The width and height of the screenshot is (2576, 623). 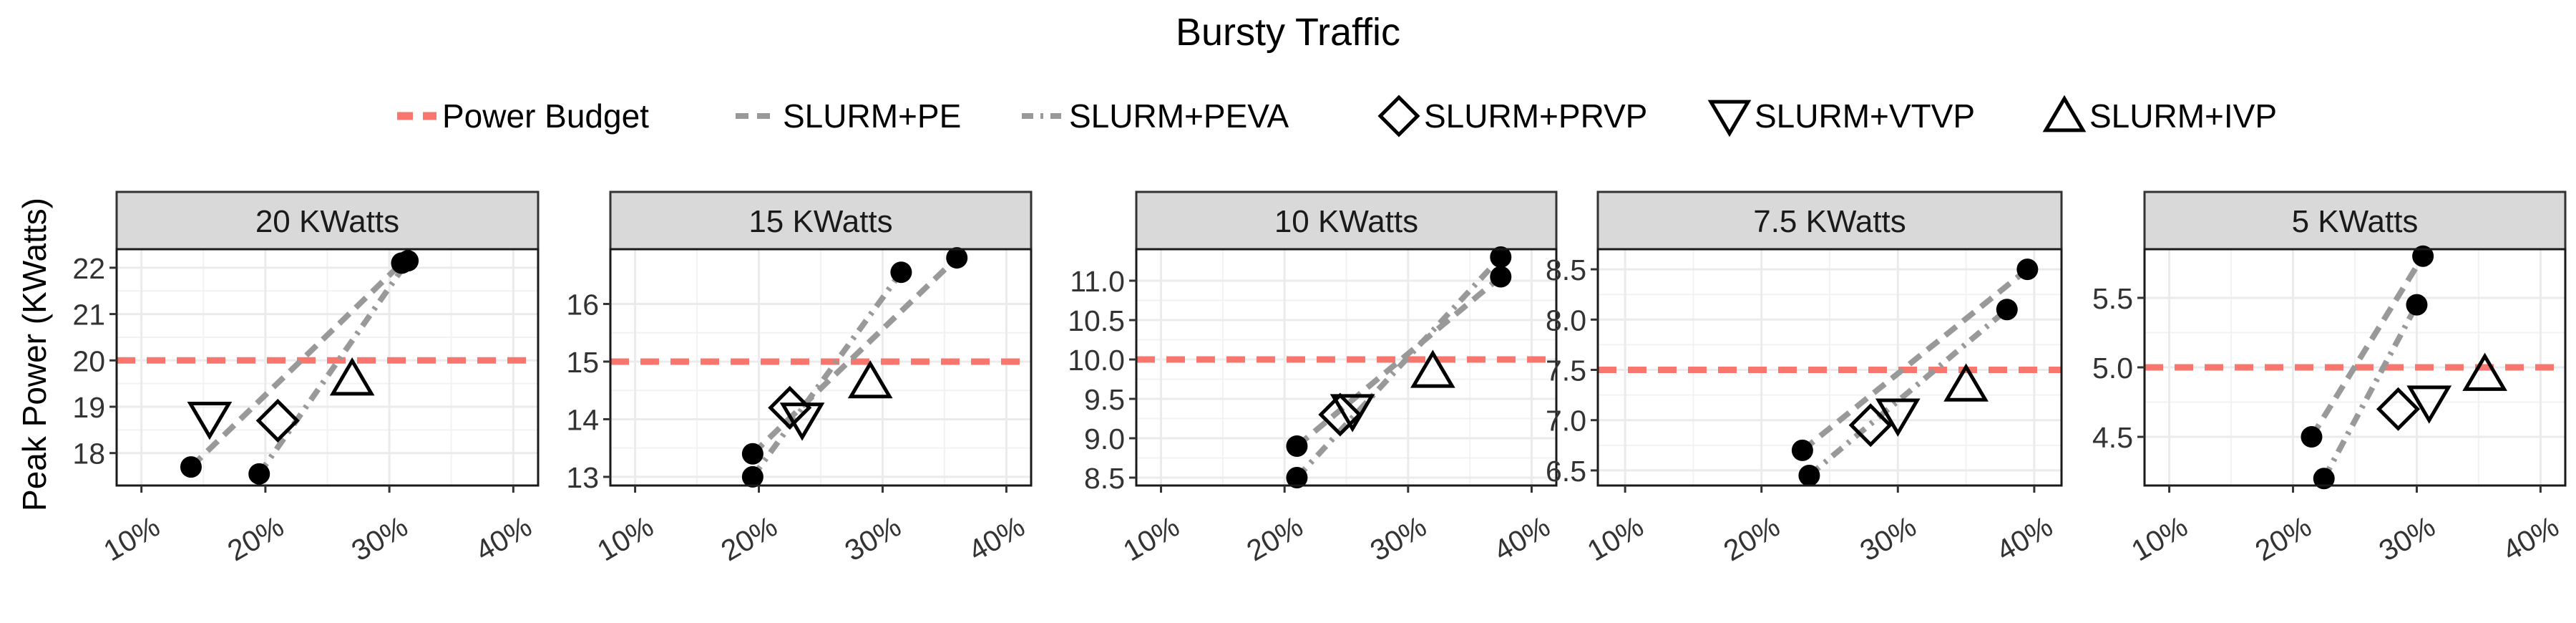 I want to click on panel-2-strip-label: 15 KWatts, so click(x=820, y=221).